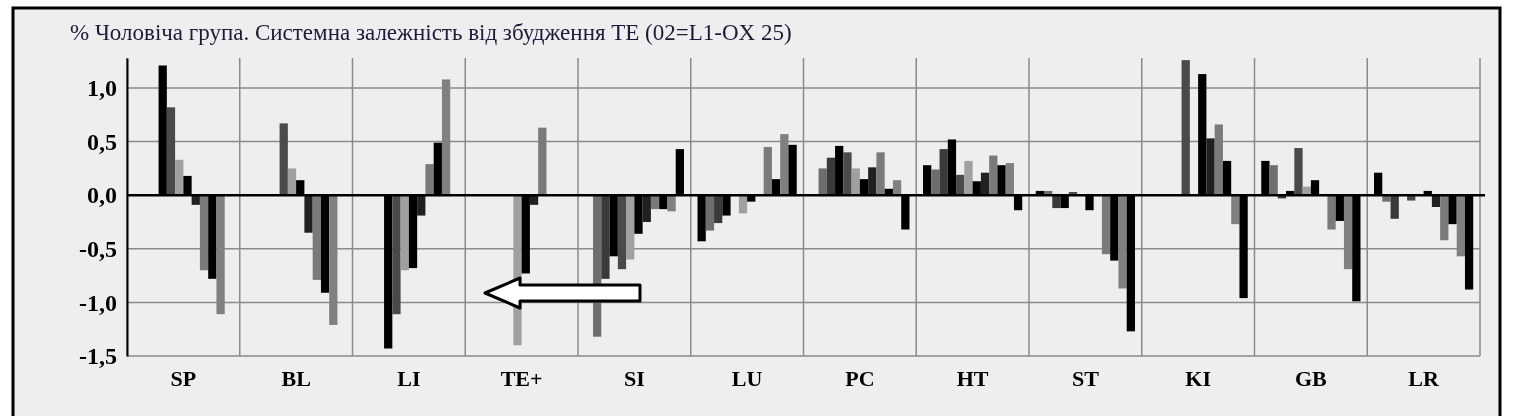 Image resolution: width=1513 pixels, height=416 pixels. What do you see at coordinates (1085, 378) in the screenshot?
I see `x-tick-label: ST` at bounding box center [1085, 378].